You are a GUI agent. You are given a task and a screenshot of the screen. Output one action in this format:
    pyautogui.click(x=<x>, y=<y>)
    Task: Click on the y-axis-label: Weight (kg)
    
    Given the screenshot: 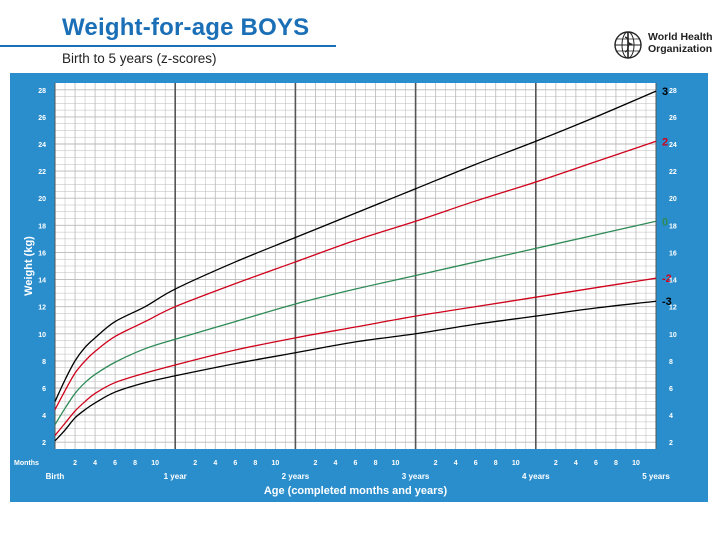 What is the action you would take?
    pyautogui.click(x=29, y=266)
    